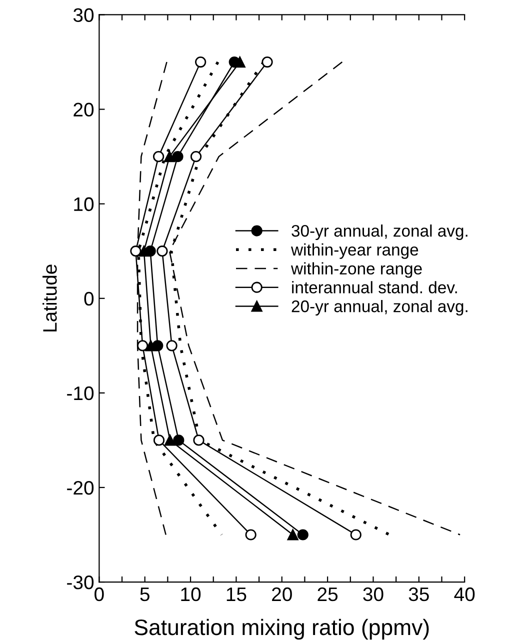  I want to click on legend-label: 20-yr annual, zonal avg., so click(380, 308).